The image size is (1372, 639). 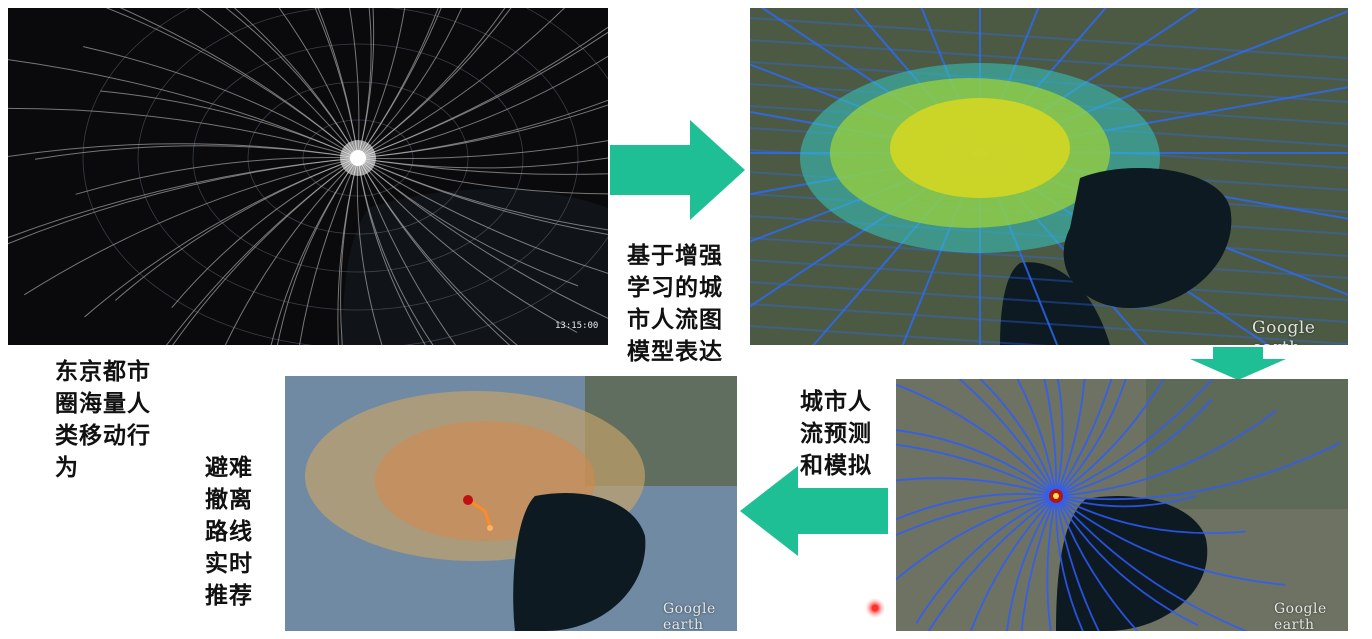 I want to click on flow-prediction-image, so click(x=1122, y=505).